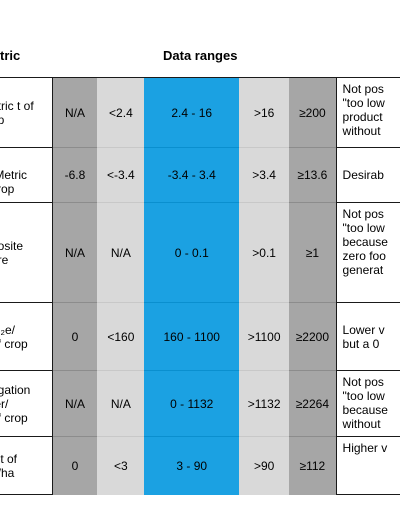 The width and height of the screenshot is (400, 516). Describe the element at coordinates (121, 175) in the screenshot. I see `range-cell-light: <-3.4` at that location.